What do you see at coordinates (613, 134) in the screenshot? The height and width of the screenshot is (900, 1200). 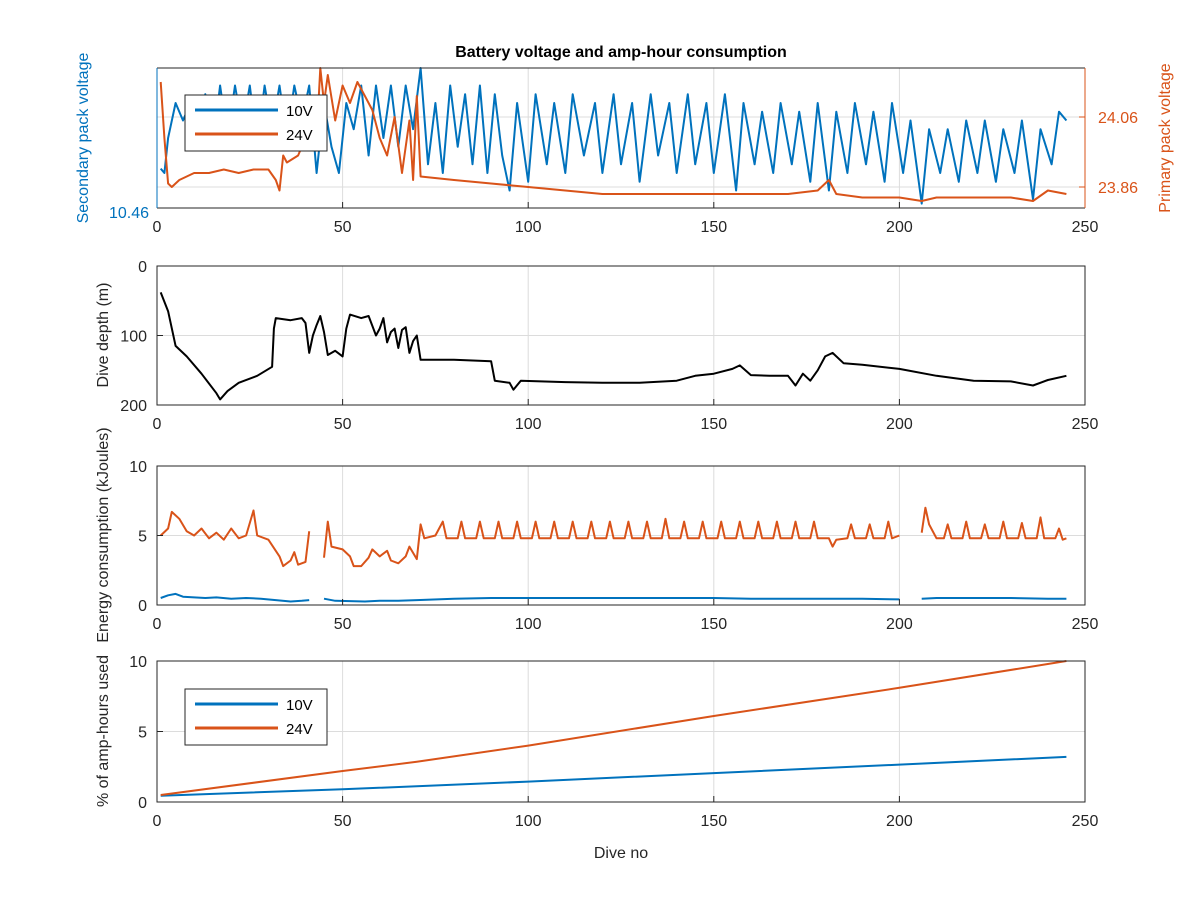 I see `series-line-24V` at bounding box center [613, 134].